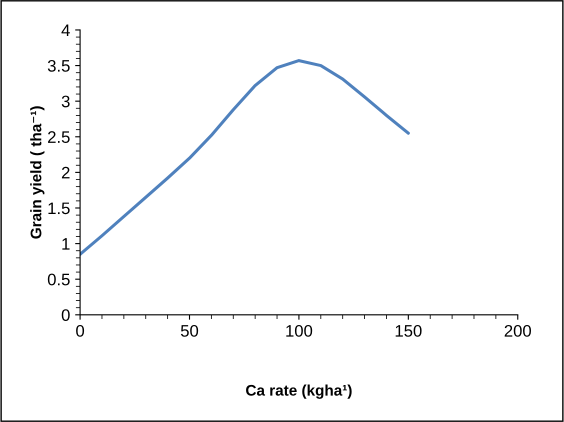 This screenshot has height=422, width=564. What do you see at coordinates (37, 172) in the screenshot?
I see `y-axis-title: Grain yield ( tha⁻¹)` at bounding box center [37, 172].